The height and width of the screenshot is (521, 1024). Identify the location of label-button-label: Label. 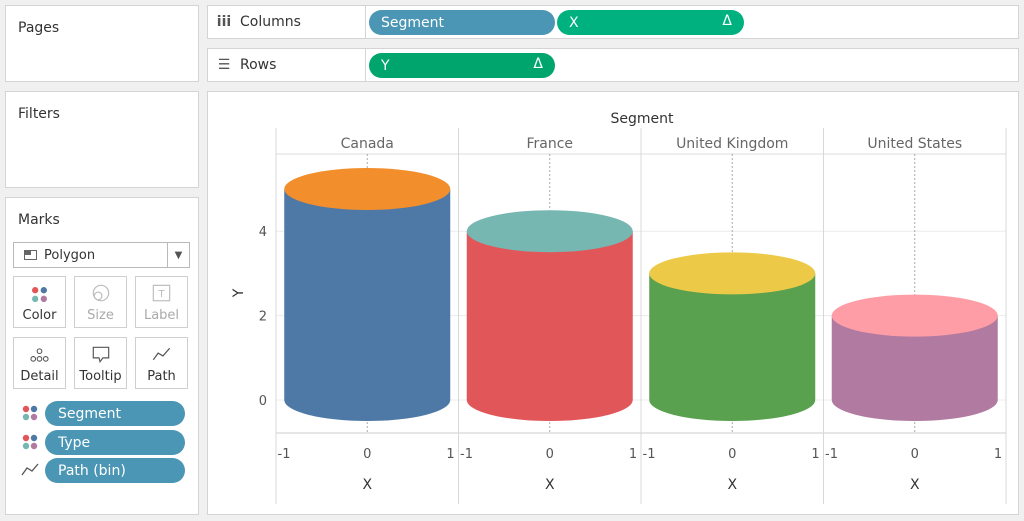
(161, 315).